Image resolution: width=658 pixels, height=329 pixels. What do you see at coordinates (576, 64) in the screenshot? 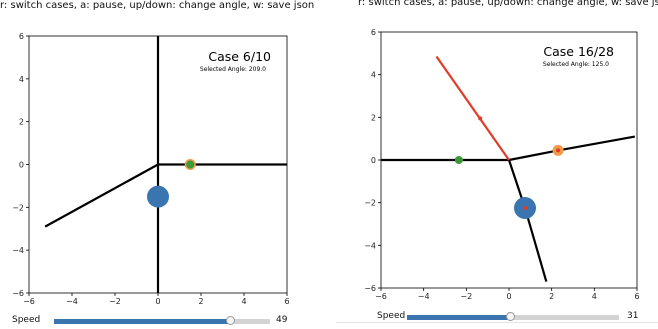
I see `selected-angle-label: Selected Angle: 125.0` at bounding box center [576, 64].